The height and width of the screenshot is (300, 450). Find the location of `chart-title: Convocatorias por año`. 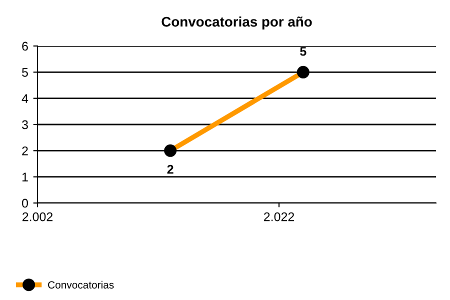

chart-title: Convocatorias por año is located at coordinates (237, 23).